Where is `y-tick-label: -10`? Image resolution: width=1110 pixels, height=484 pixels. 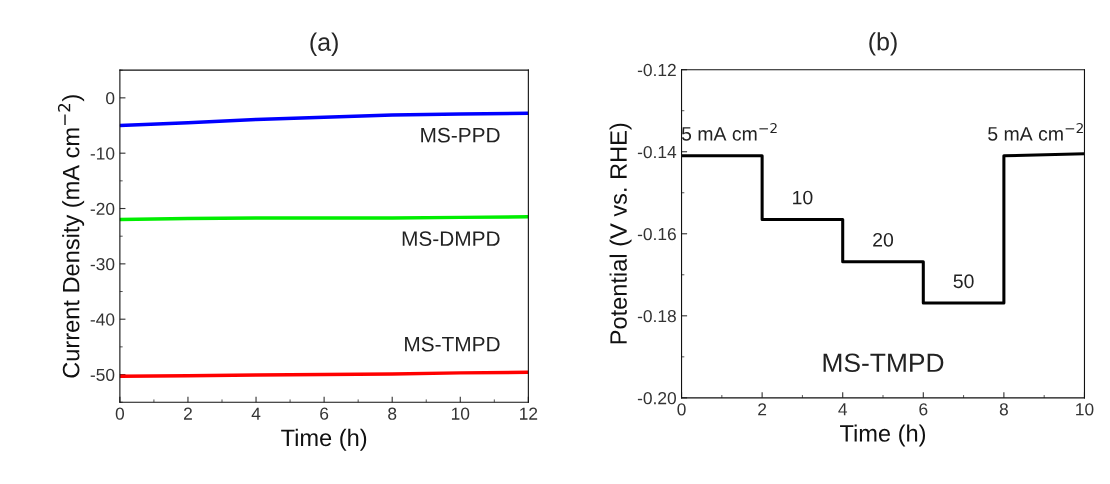 y-tick-label: -10 is located at coordinates (102, 153).